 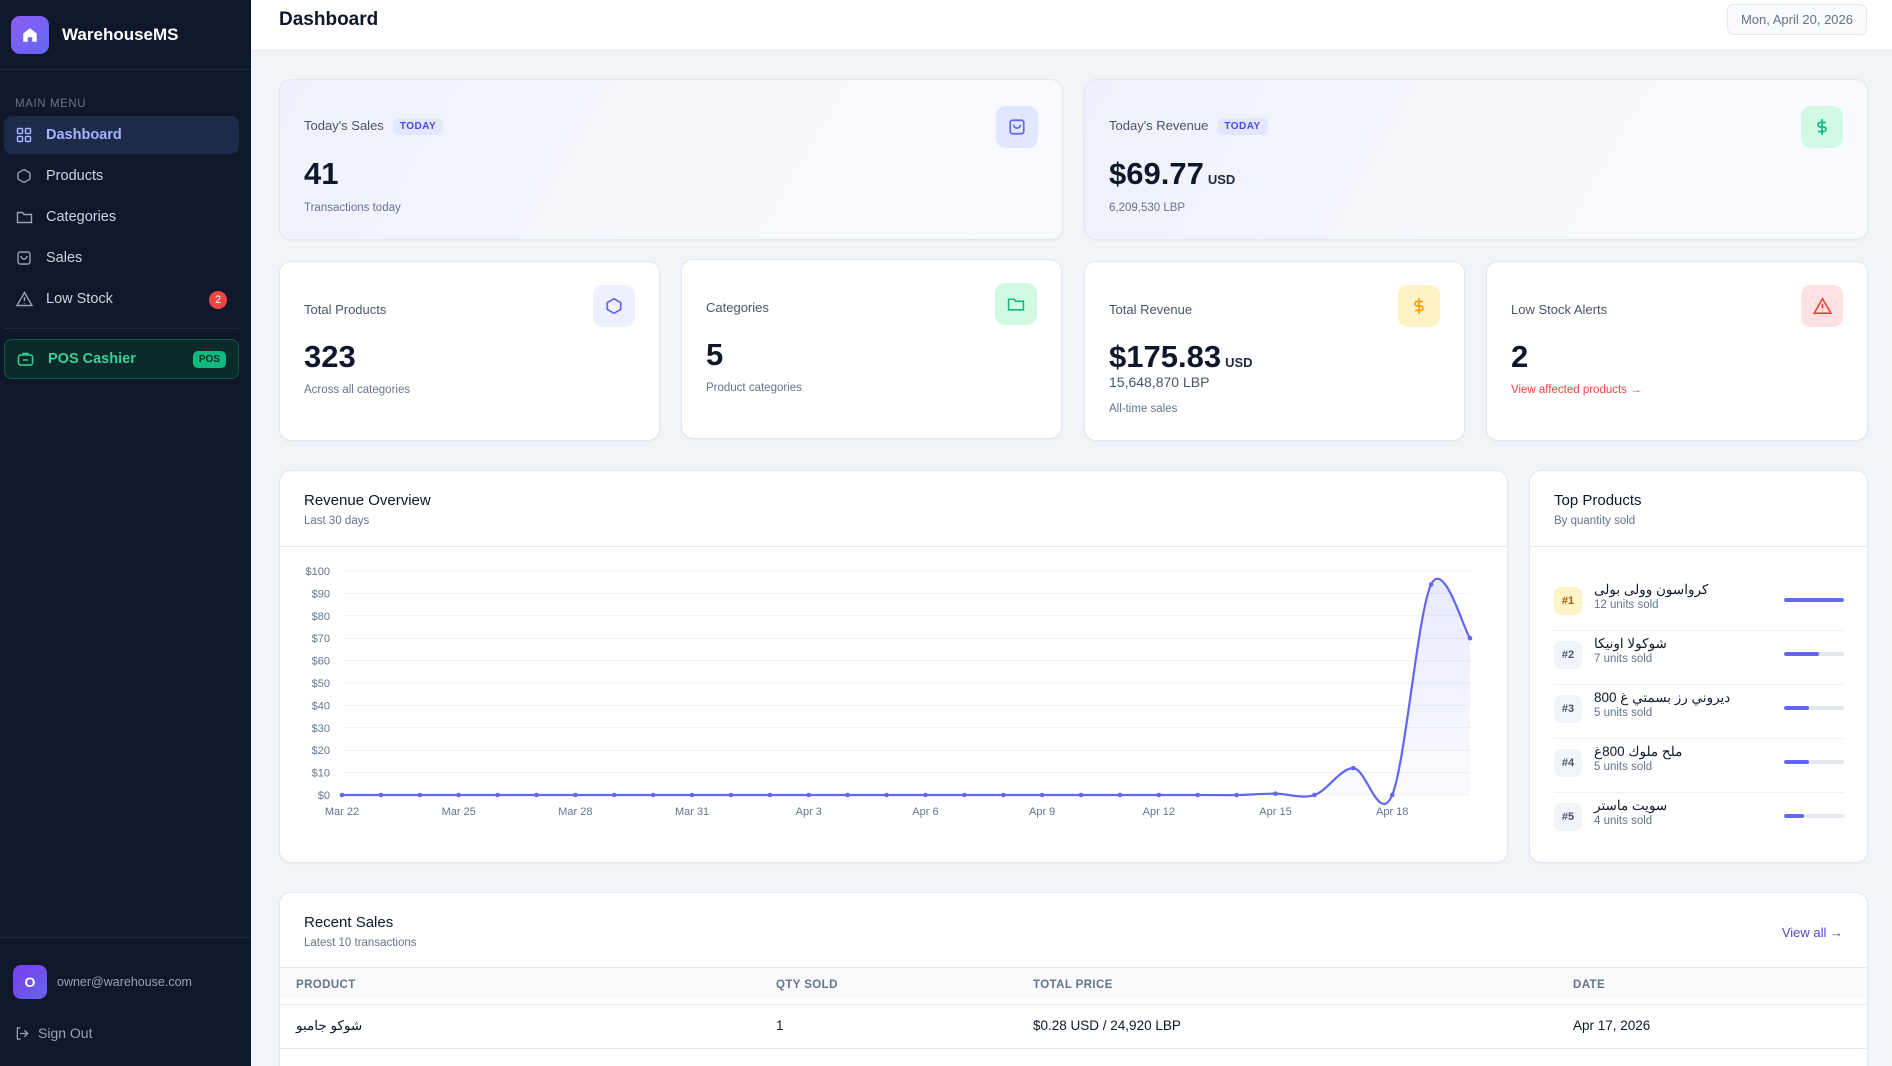 What do you see at coordinates (1699, 766) in the screenshot?
I see `list-item: #4 ملح ملوك 800غ 5 units sold` at bounding box center [1699, 766].